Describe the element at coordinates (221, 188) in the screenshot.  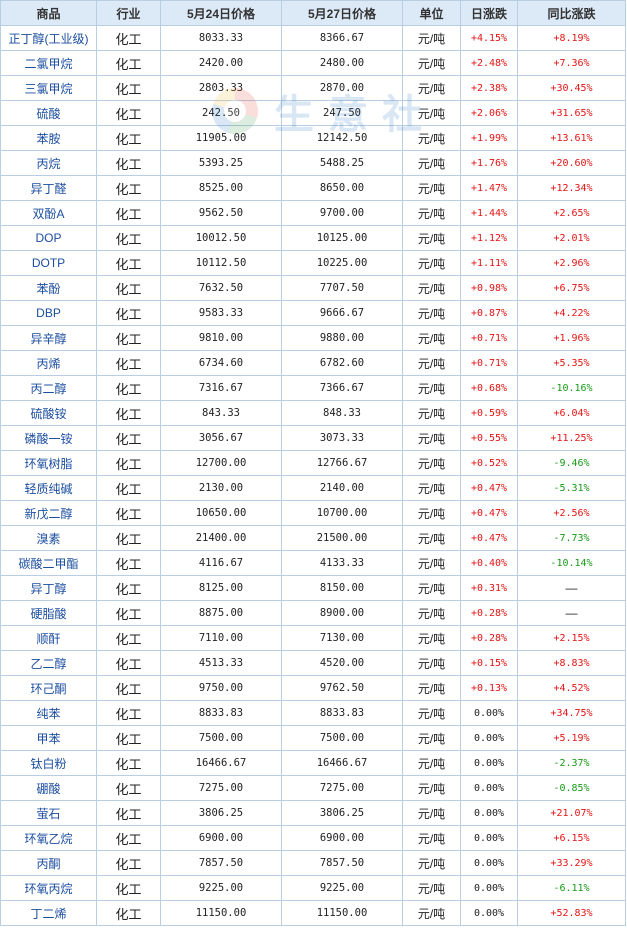
I see `price-may24-cell: 8525.00` at that location.